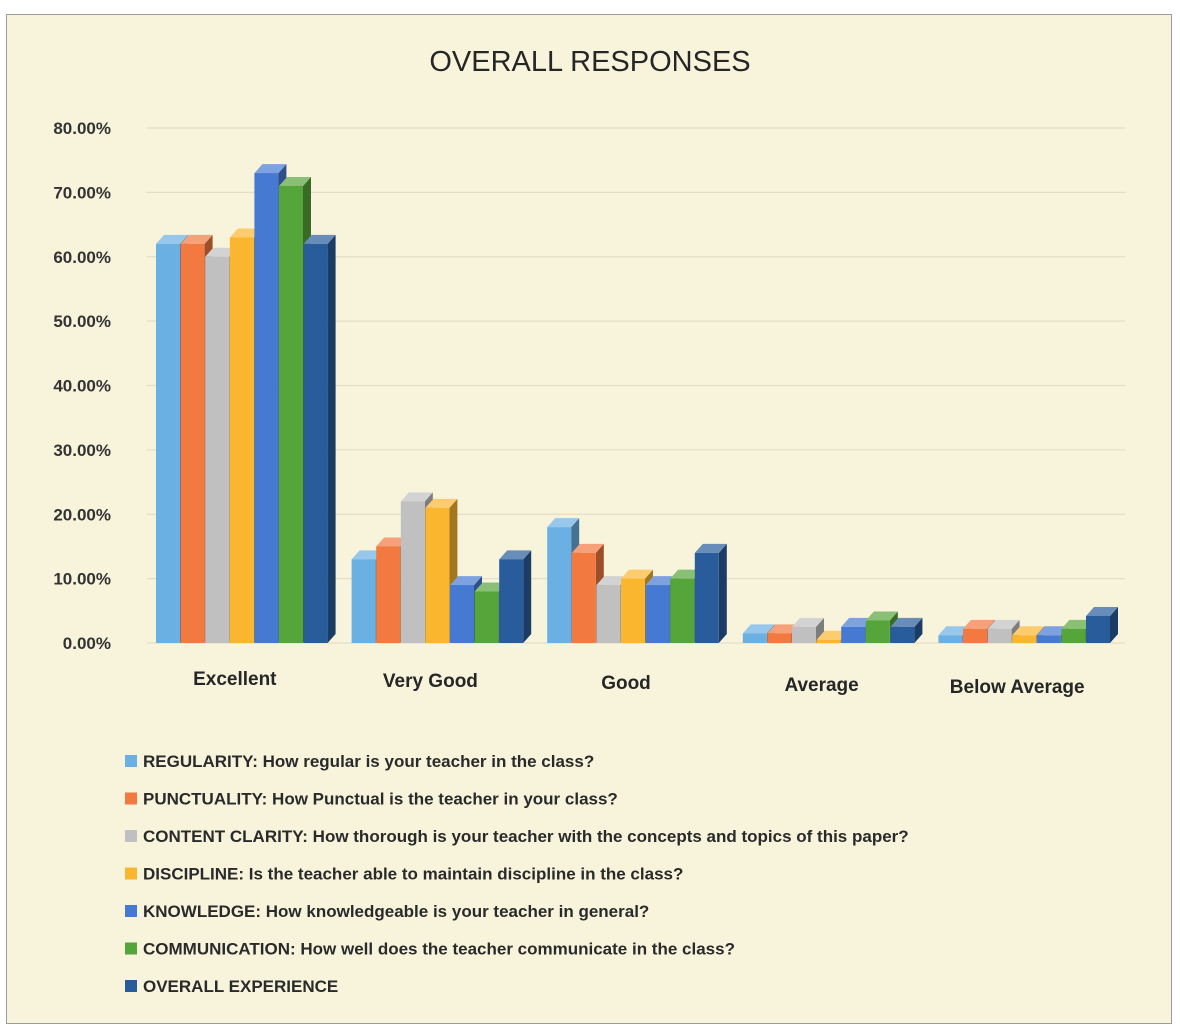  Describe the element at coordinates (82, 257) in the screenshot. I see `y-tick-label: 60.00%` at that location.